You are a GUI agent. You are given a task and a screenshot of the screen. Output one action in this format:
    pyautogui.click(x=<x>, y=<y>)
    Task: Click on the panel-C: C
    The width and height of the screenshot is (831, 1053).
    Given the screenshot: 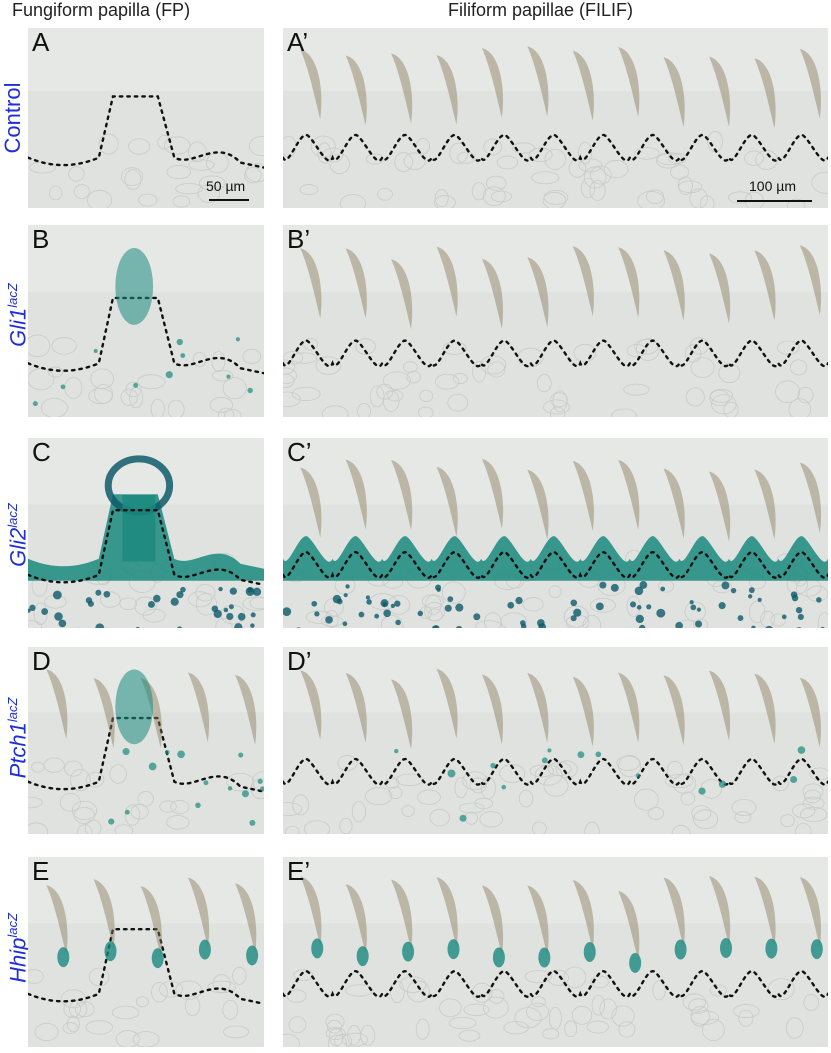 What is the action you would take?
    pyautogui.click(x=146, y=533)
    